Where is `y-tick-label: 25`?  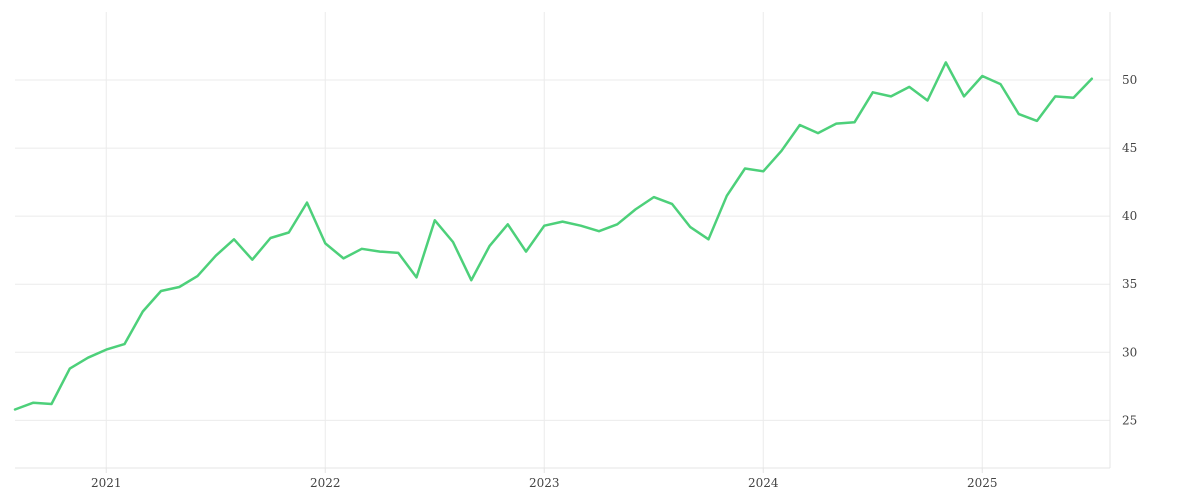
y-tick-label: 25 is located at coordinates (1129, 420).